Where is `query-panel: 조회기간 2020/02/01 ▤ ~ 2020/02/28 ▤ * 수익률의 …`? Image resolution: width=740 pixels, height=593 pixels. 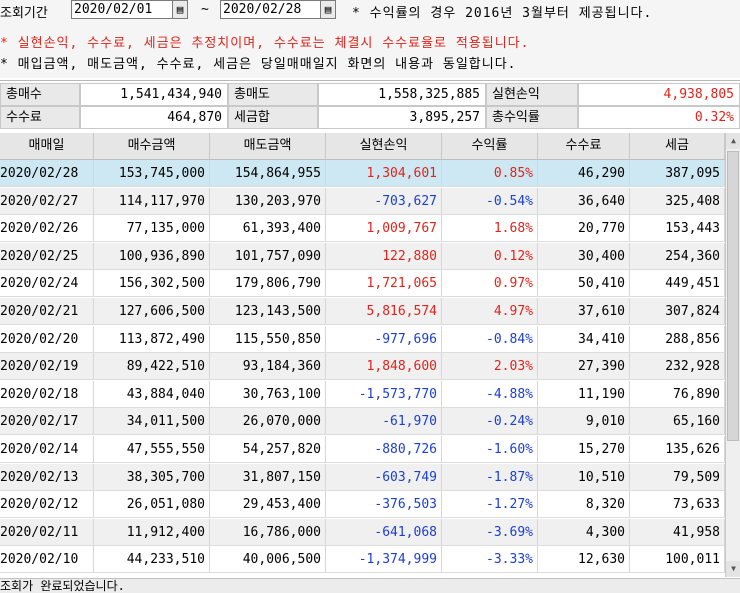
query-panel: 조회기간 2020/02/01 ▤ ~ 2020/02/28 ▤ * 수익률의 … is located at coordinates (370, 39).